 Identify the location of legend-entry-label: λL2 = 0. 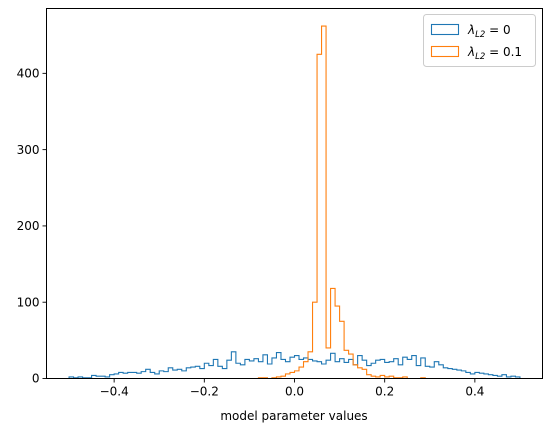
(489, 31).